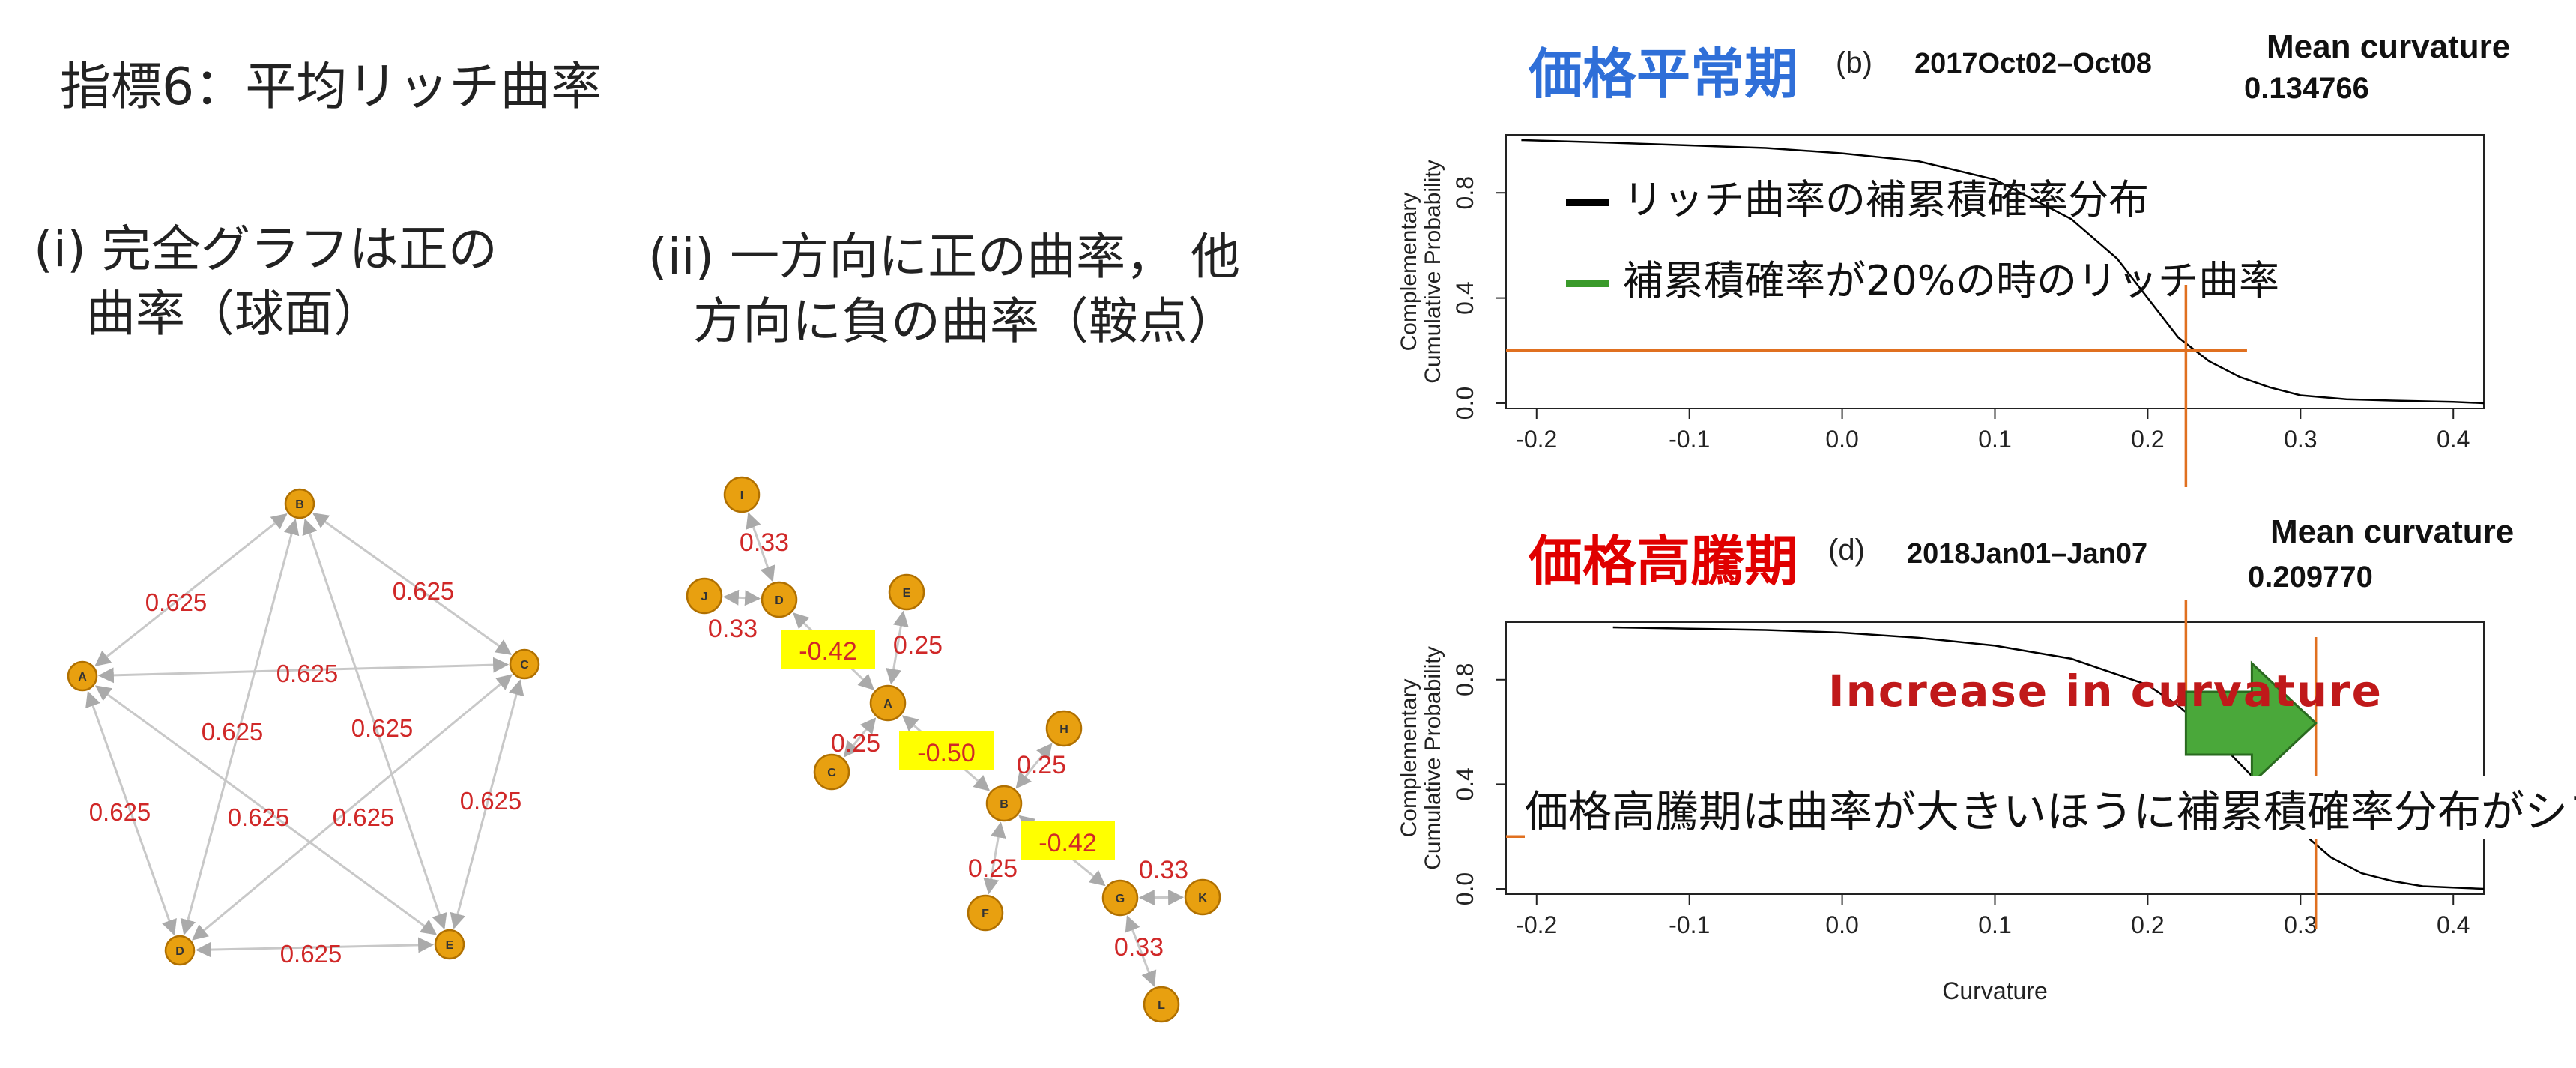 The image size is (2576, 1068). I want to click on legend-20pct: 補累積確率が20%の時のリッチ曲率, so click(1922, 277).